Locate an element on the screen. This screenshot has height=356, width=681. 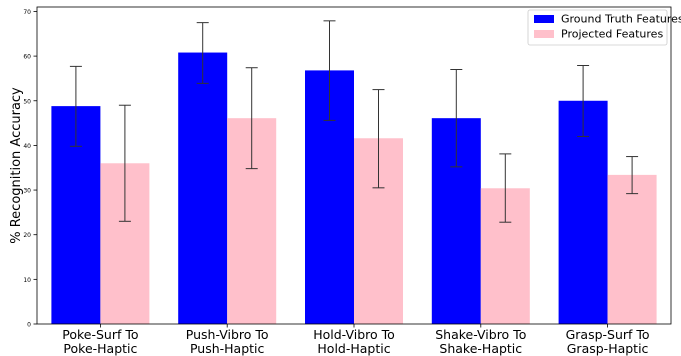
y-tick-label: 0 is located at coordinates (29, 325).